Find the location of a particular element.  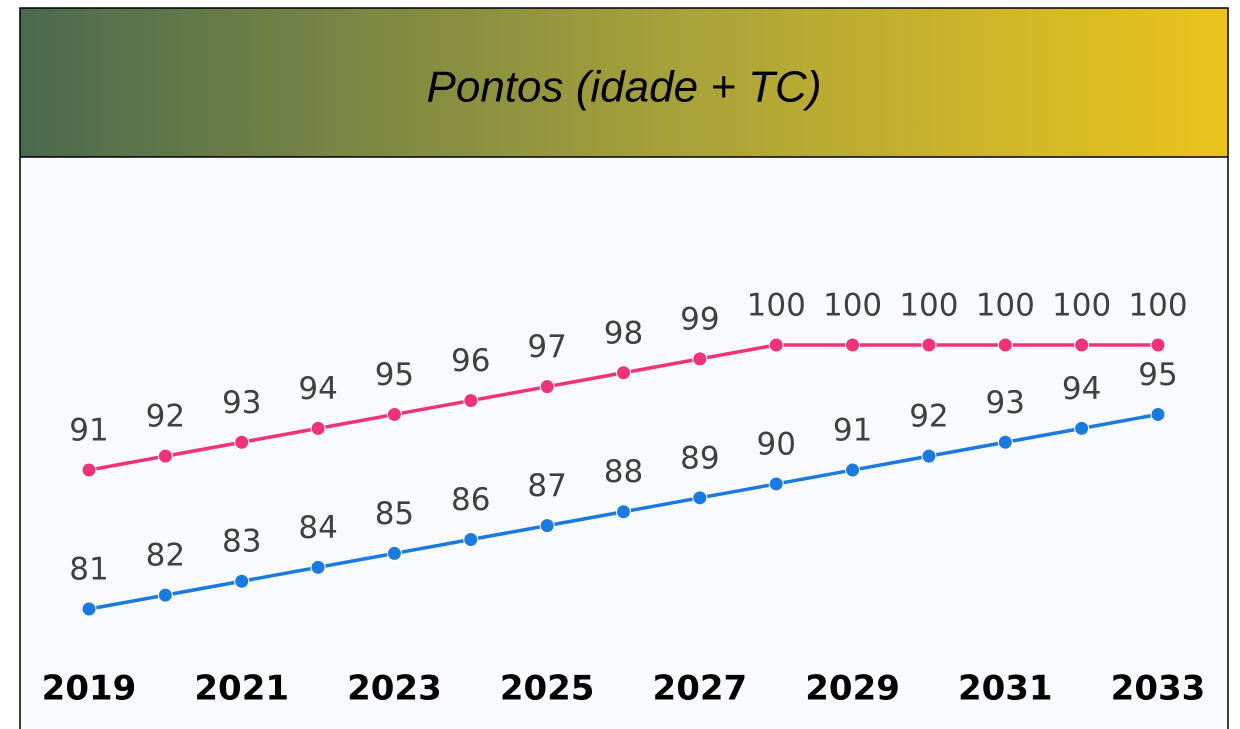

data-label: 84 is located at coordinates (317, 528).